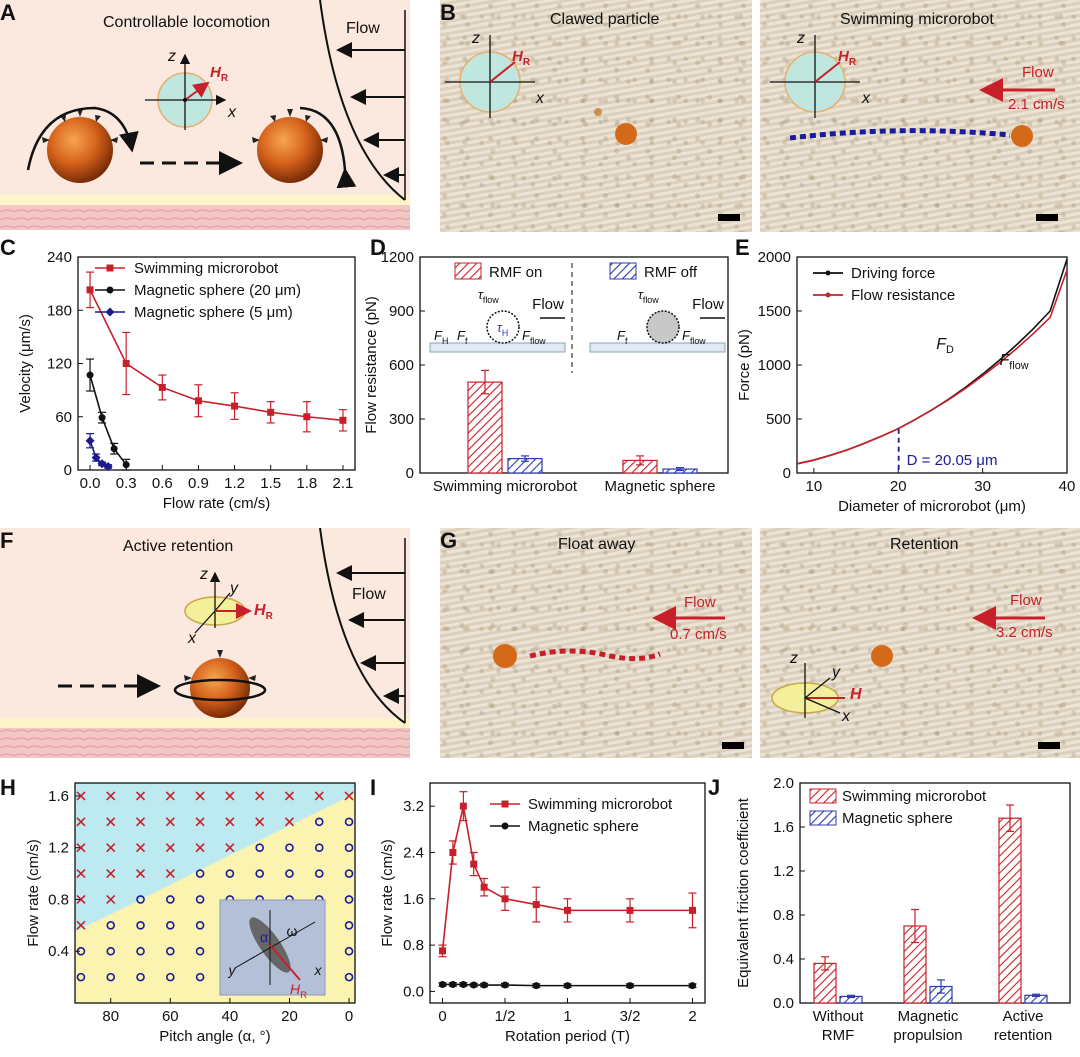 Image resolution: width=1080 pixels, height=1057 pixels. What do you see at coordinates (318, 970) in the screenshot?
I see `inset-x-label: x` at bounding box center [318, 970].